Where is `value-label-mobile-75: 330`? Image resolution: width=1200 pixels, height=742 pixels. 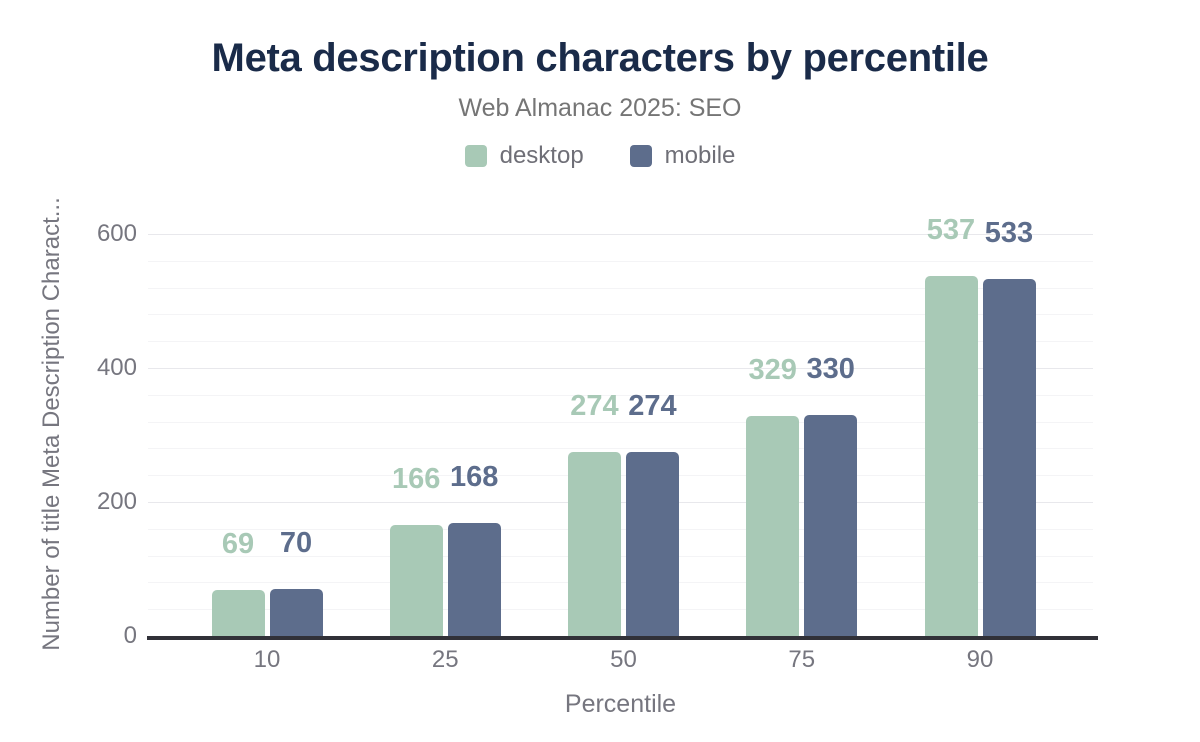
value-label-mobile-75: 330 is located at coordinates (830, 368).